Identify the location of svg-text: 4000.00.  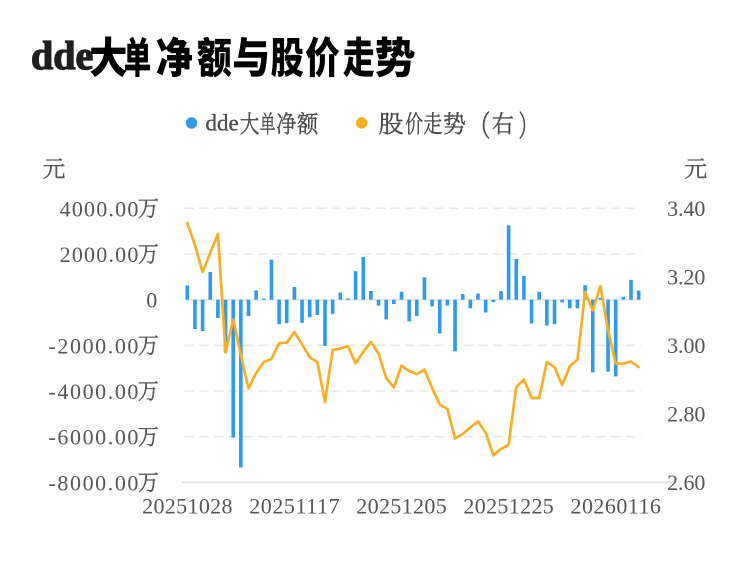
(99, 208).